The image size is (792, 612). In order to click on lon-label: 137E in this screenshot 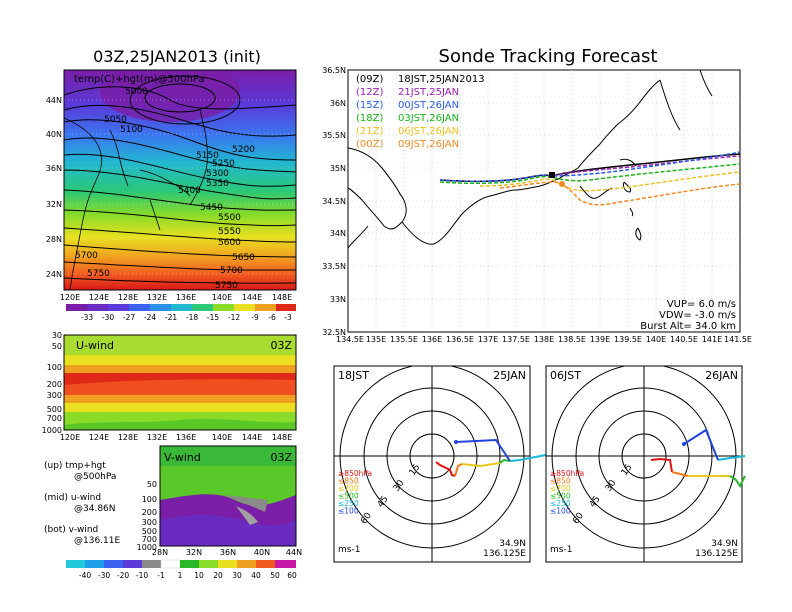, I will do `click(488, 339)`.